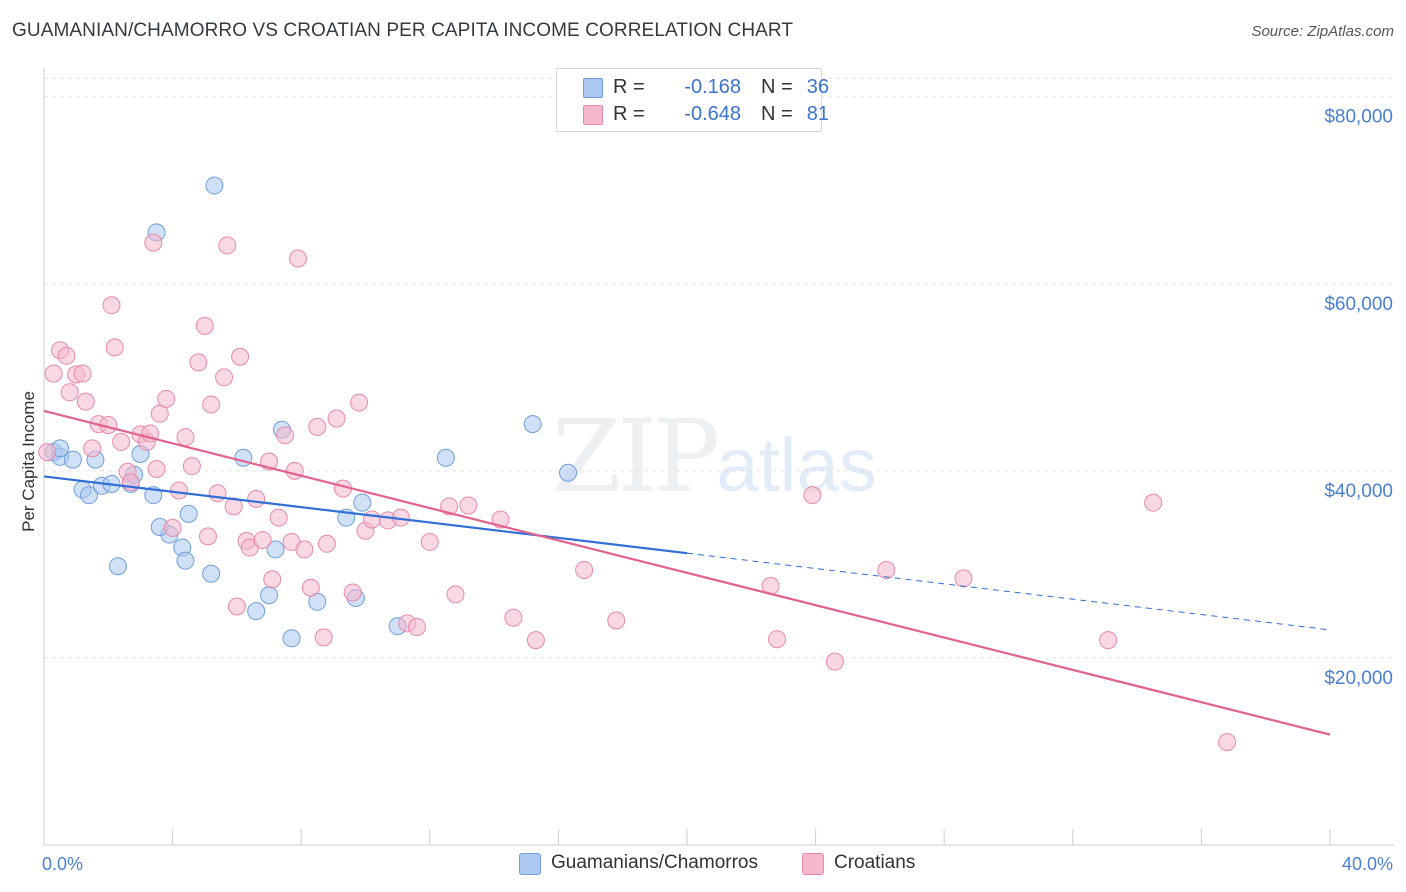 The width and height of the screenshot is (1406, 892). What do you see at coordinates (28, 461) in the screenshot?
I see `y-axis-label: Per Capita Income` at bounding box center [28, 461].